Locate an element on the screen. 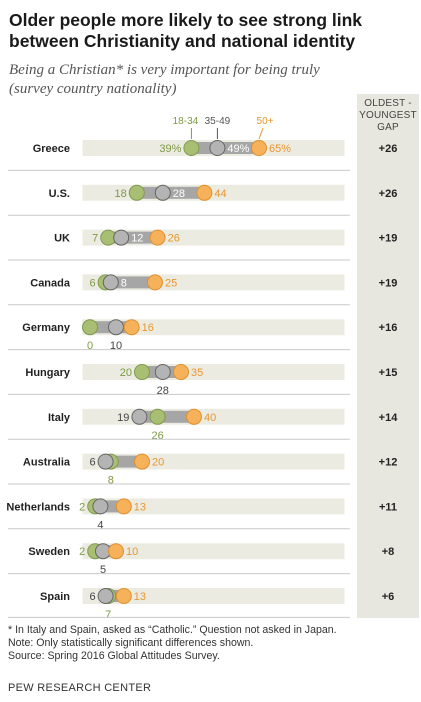 The width and height of the screenshot is (421, 702). value-label-18-34: 8 is located at coordinates (111, 481).